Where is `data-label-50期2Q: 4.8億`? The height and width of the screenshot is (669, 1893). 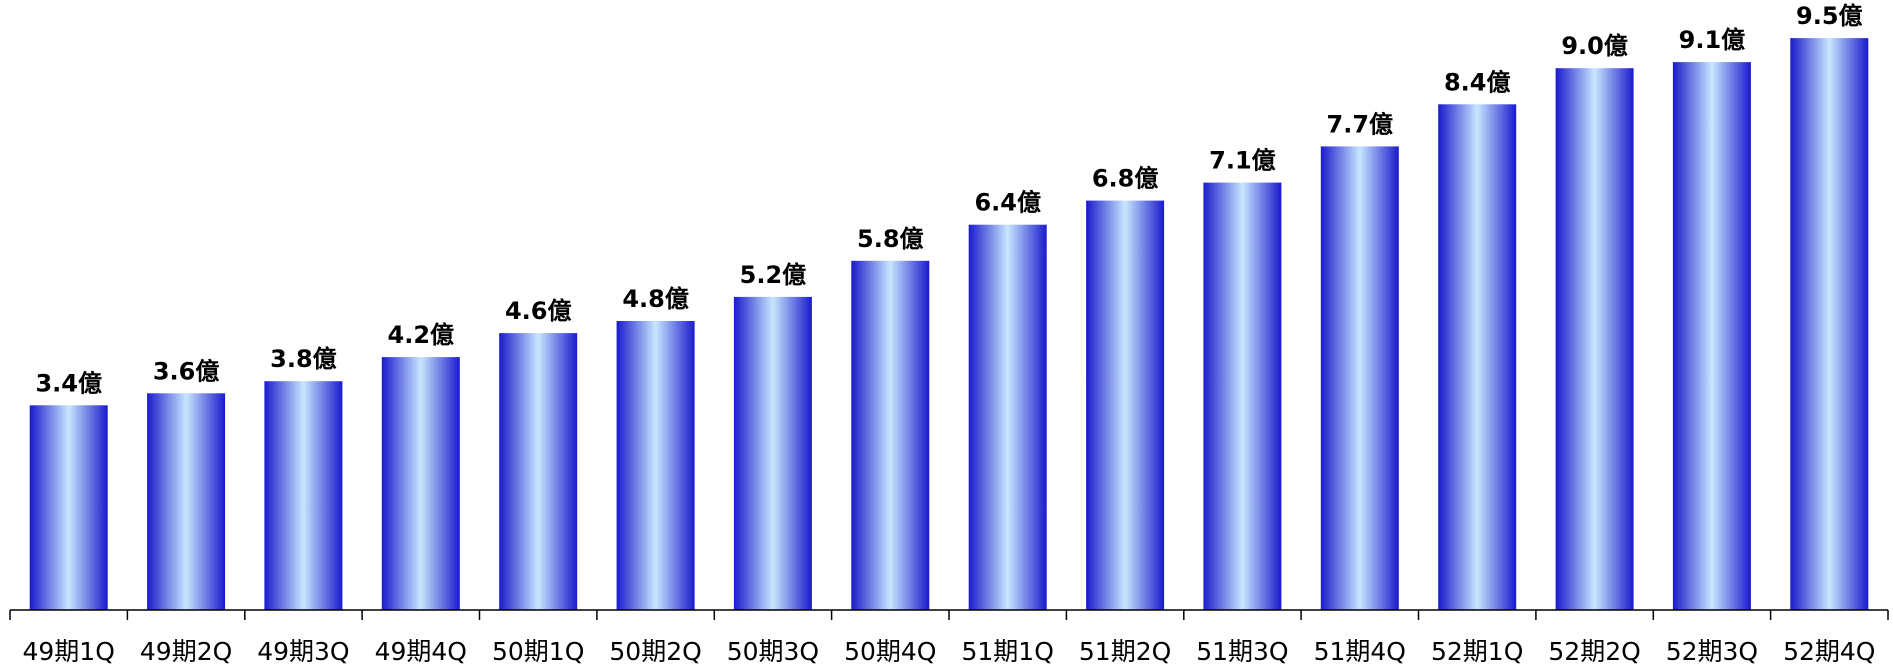
data-label-50期2Q: 4.8億 is located at coordinates (655, 299).